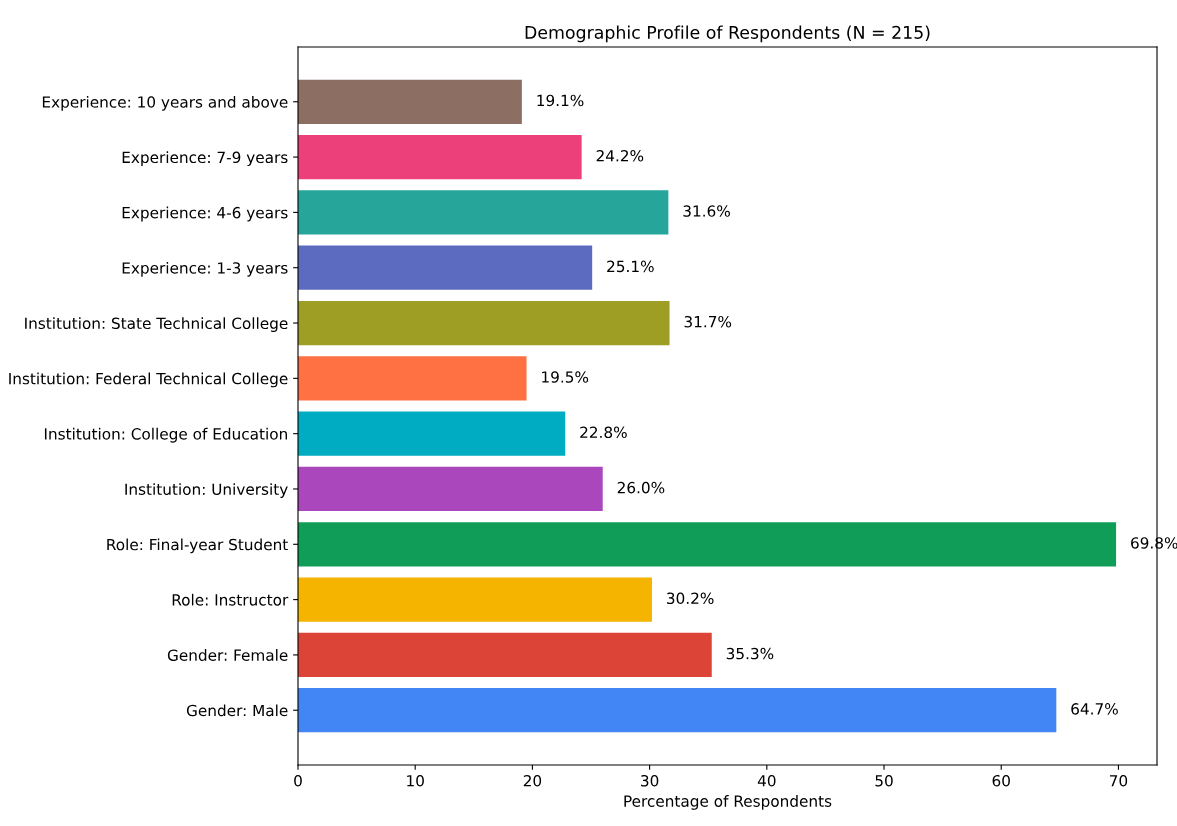 This screenshot has height=826, width=1177. What do you see at coordinates (148, 380) in the screenshot?
I see `y-tick-label: Institution: Federal Technical College` at bounding box center [148, 380].